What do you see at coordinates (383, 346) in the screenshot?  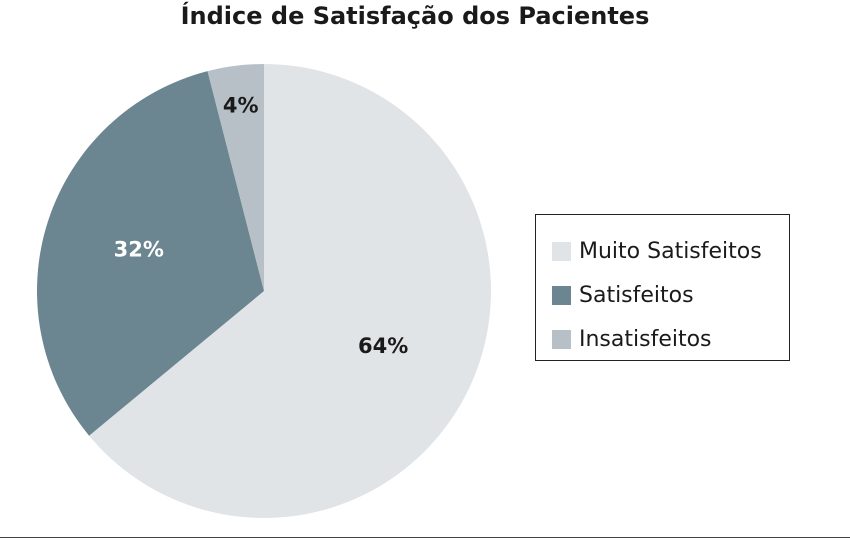 I see `slice-label: 64%` at bounding box center [383, 346].